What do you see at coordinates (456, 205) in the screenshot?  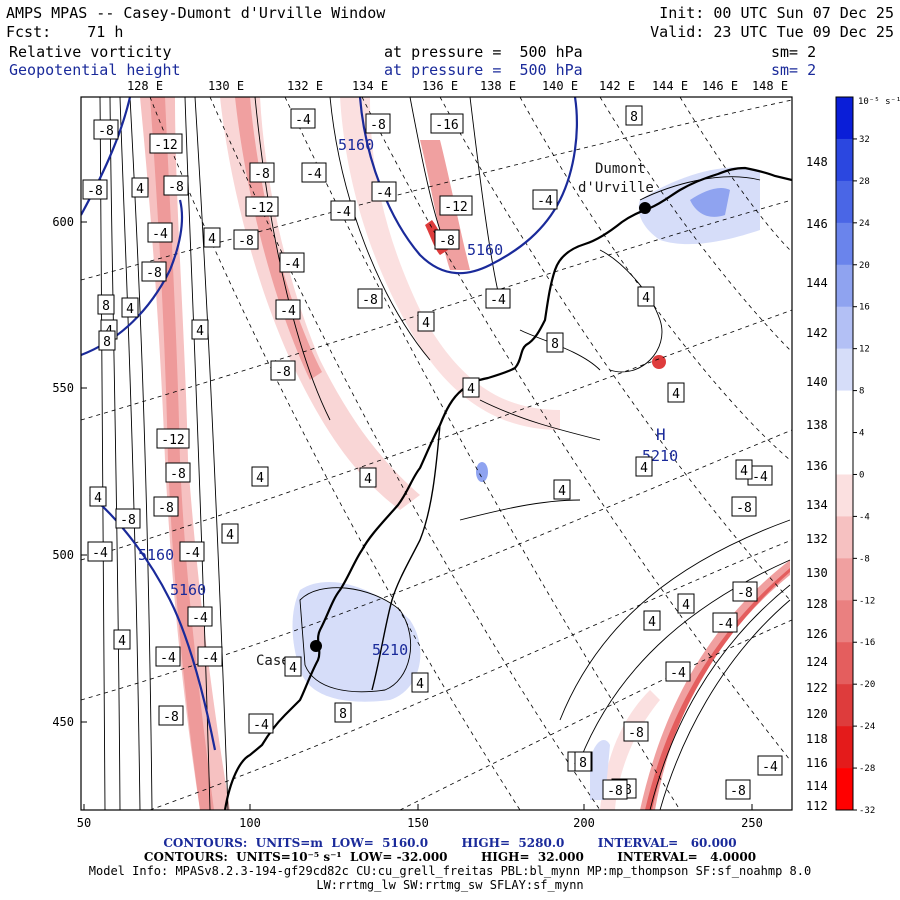 I see `vorticity-contour-label: -12` at bounding box center [456, 205].